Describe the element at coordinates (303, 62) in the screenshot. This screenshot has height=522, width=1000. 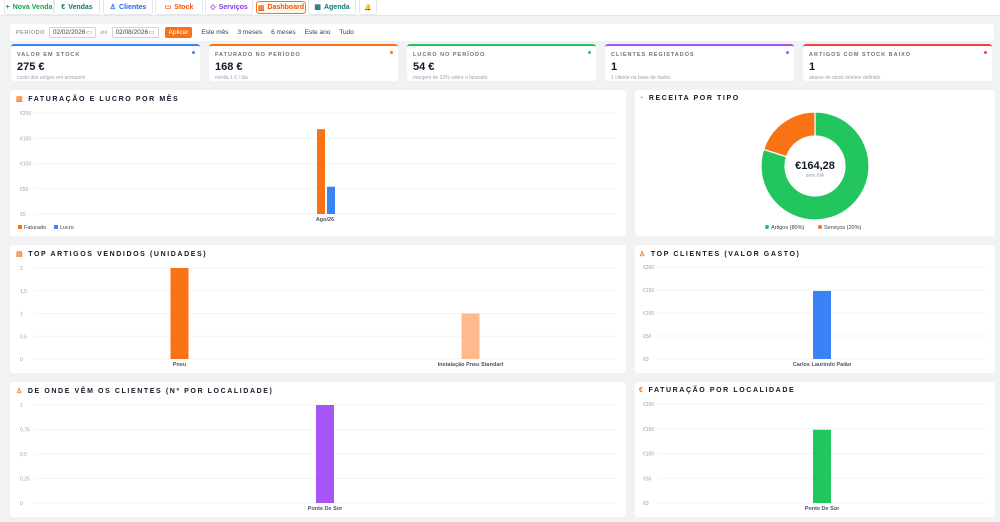
I see `kpi-card: FATURADO NO PERÍODO 168 € média 1 € / dia` at that location.